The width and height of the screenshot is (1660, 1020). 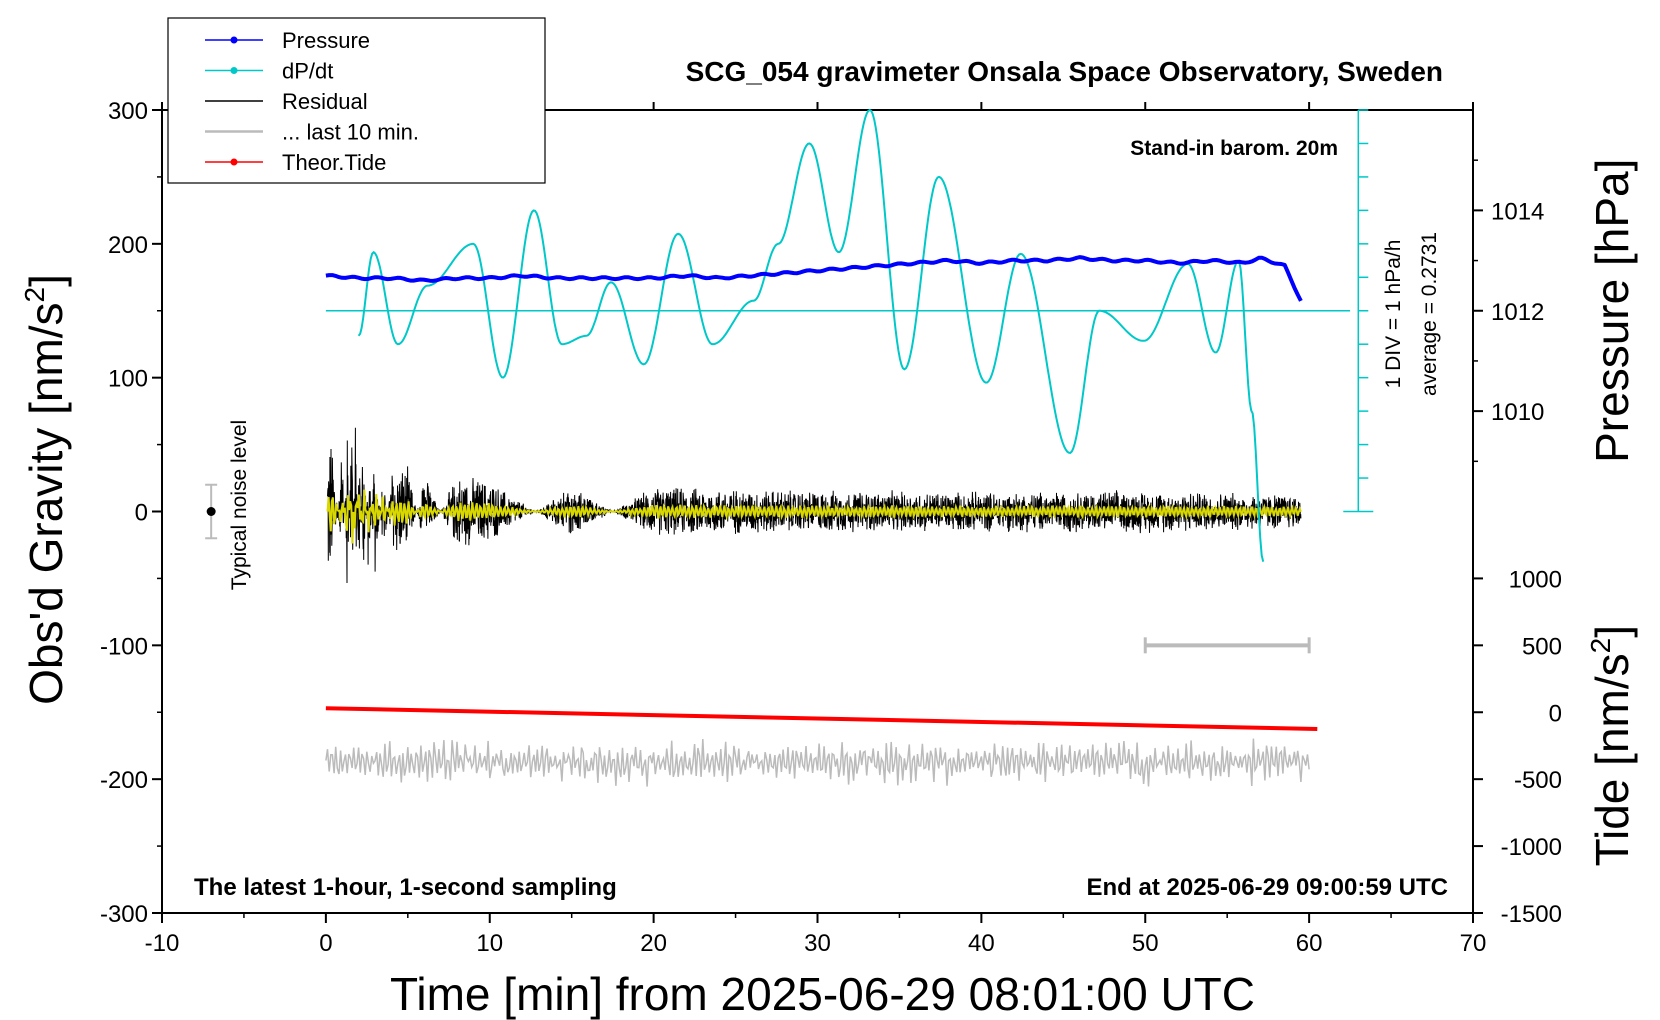 I want to click on legend-label-3: ... last 10 min., so click(x=350, y=132).